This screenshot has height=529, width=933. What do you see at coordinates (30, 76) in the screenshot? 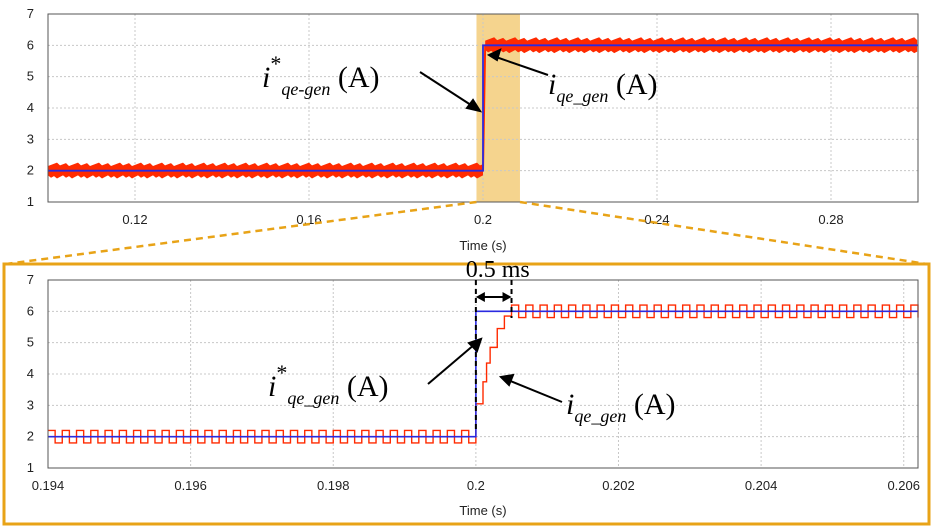
I see `top-y-tick-label: 5` at bounding box center [30, 76].